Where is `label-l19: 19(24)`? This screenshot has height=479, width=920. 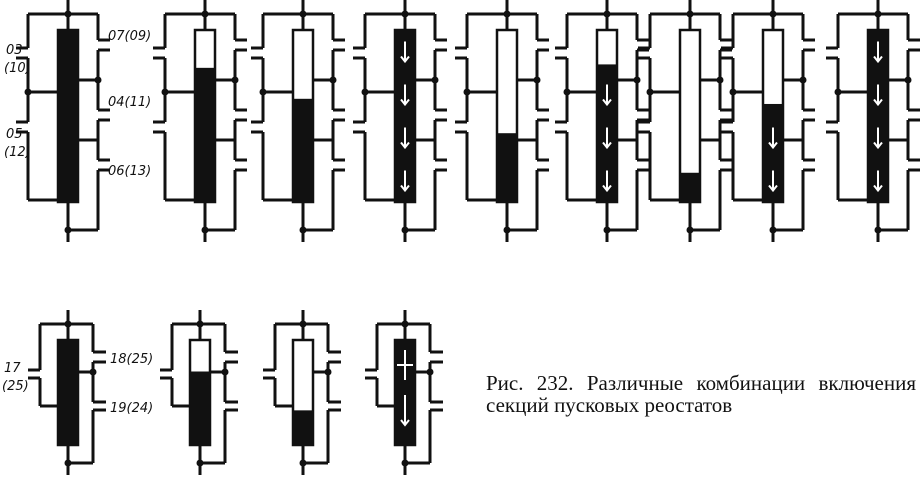
label-l19: 19(24) is located at coordinates (131, 408).